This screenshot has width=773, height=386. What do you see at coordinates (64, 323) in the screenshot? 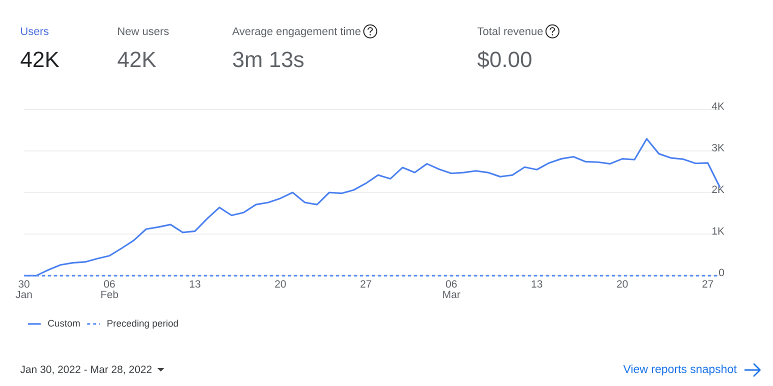
I see `legend-label: Custom` at bounding box center [64, 323].